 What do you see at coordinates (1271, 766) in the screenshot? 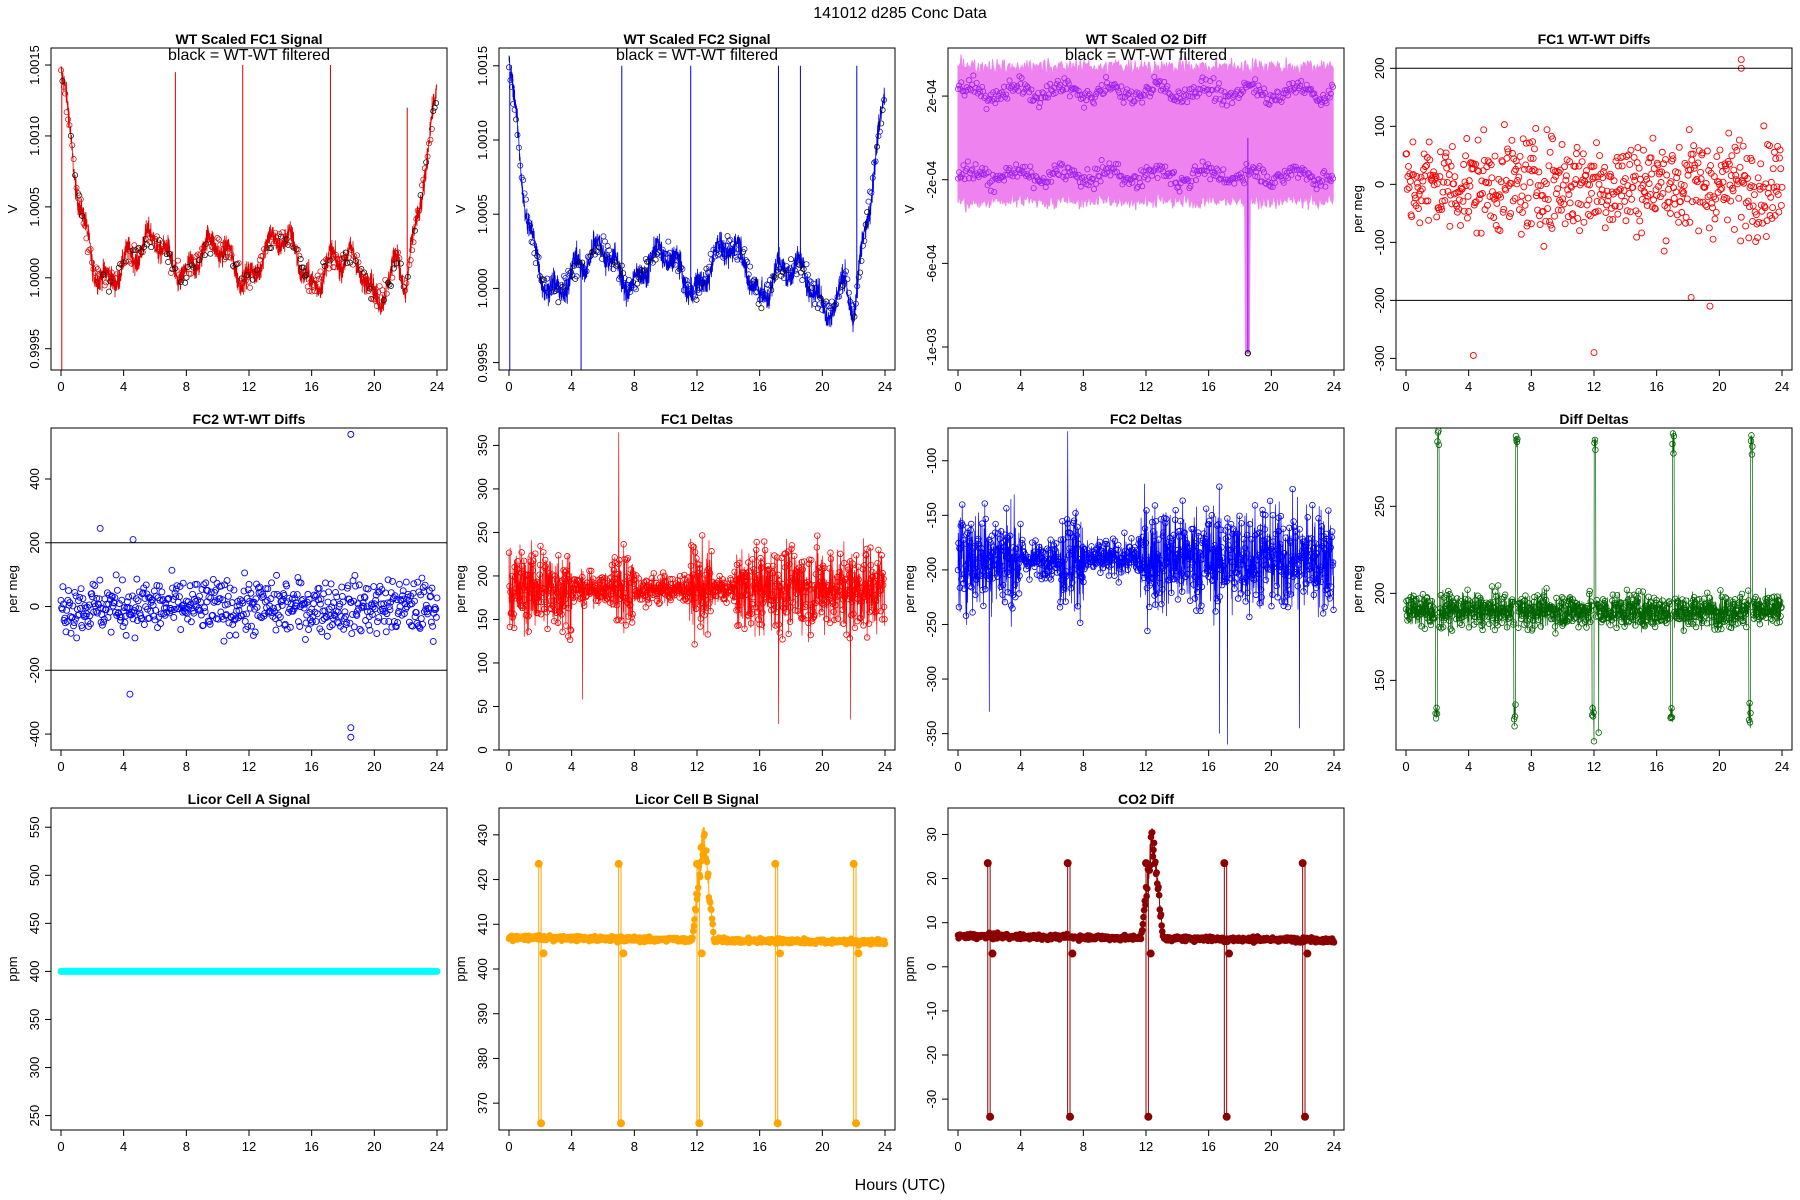
I see `x-tick-label: 20` at bounding box center [1271, 766].